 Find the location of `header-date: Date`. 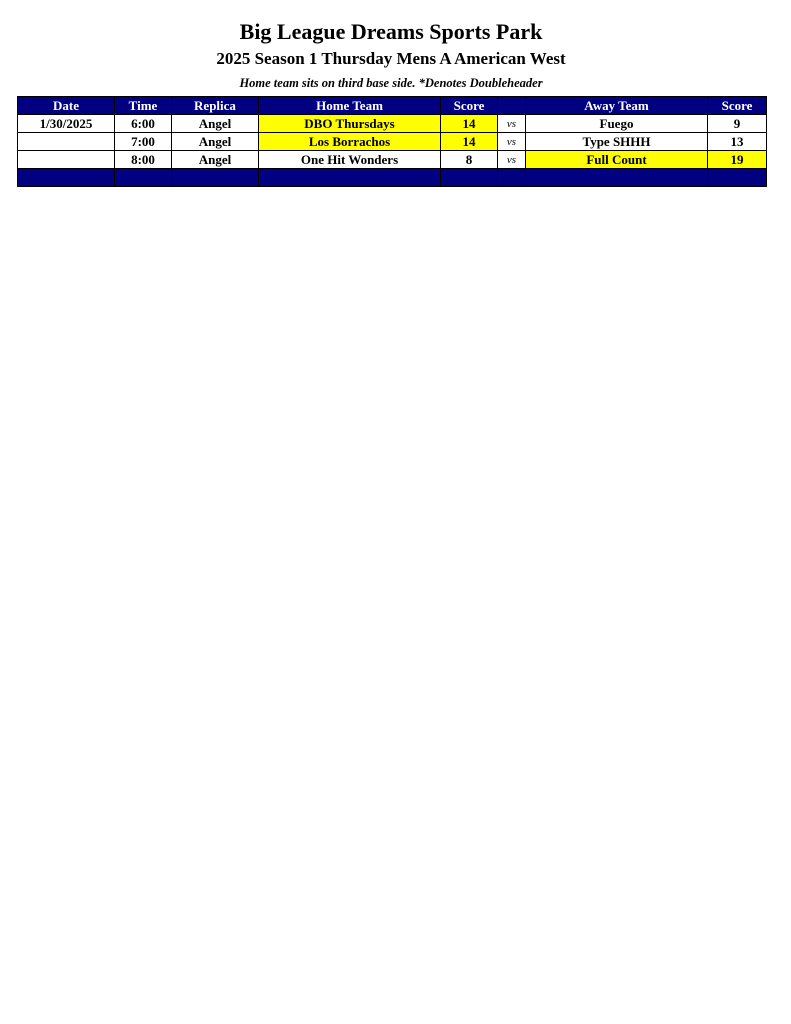

header-date: Date is located at coordinates (66, 105).